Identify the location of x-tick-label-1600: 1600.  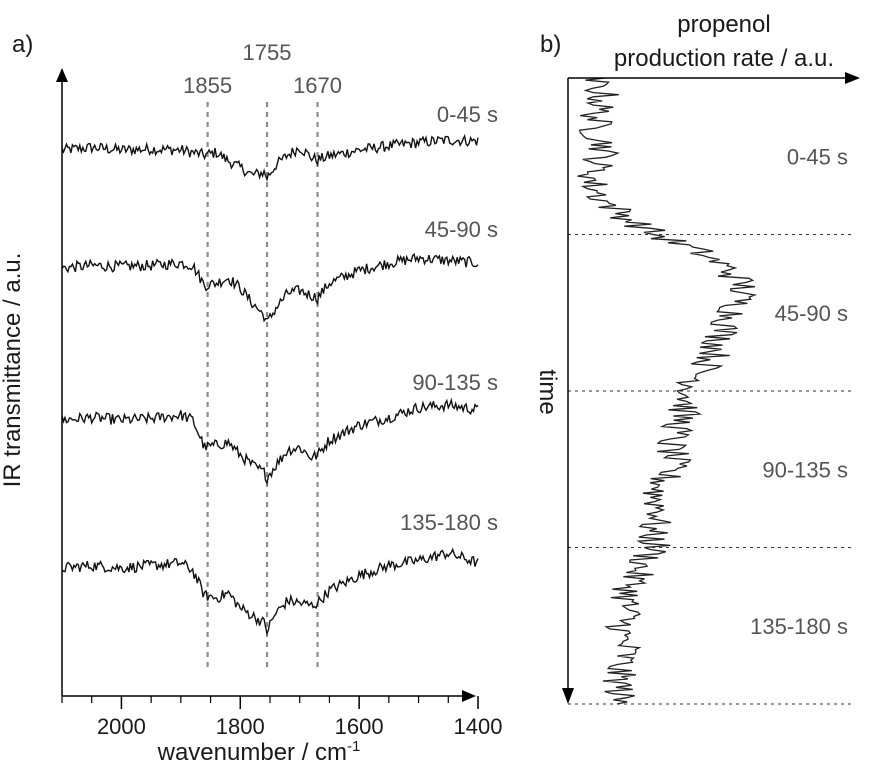
(359, 726).